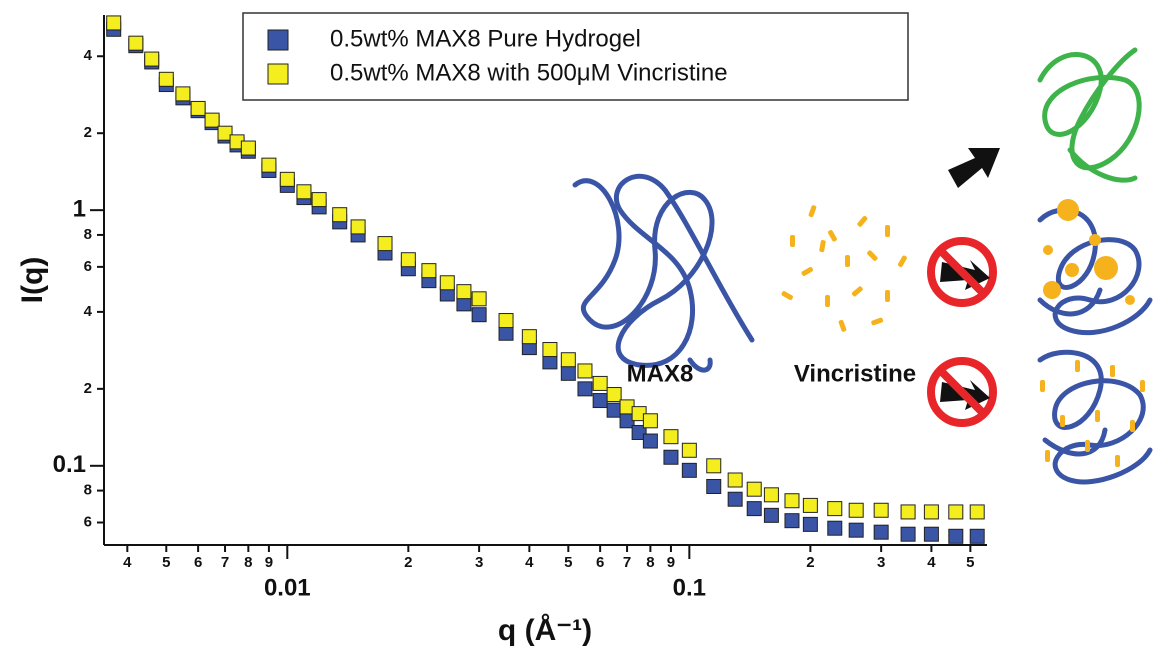 The height and width of the screenshot is (652, 1154). I want to click on annotation: MAX8, so click(660, 373).